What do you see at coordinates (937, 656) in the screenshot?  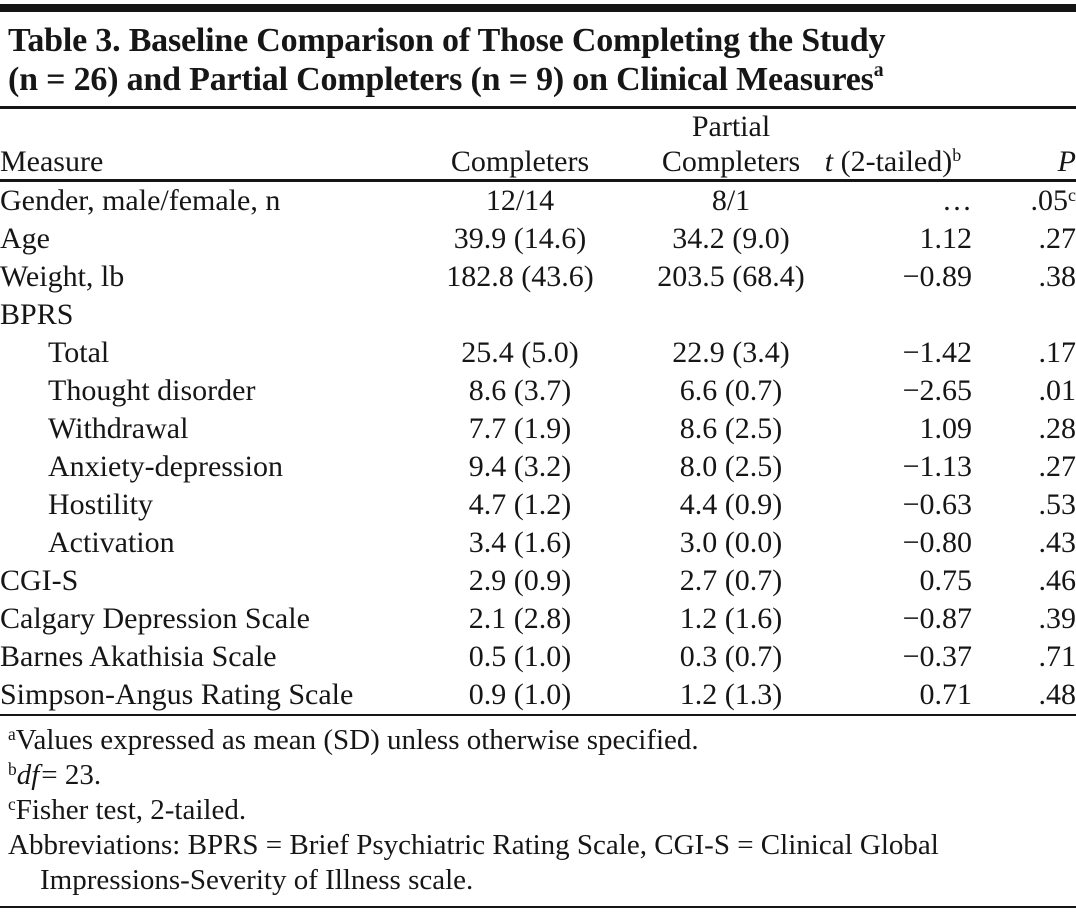 I see `t-value-cell: −0.37` at bounding box center [937, 656].